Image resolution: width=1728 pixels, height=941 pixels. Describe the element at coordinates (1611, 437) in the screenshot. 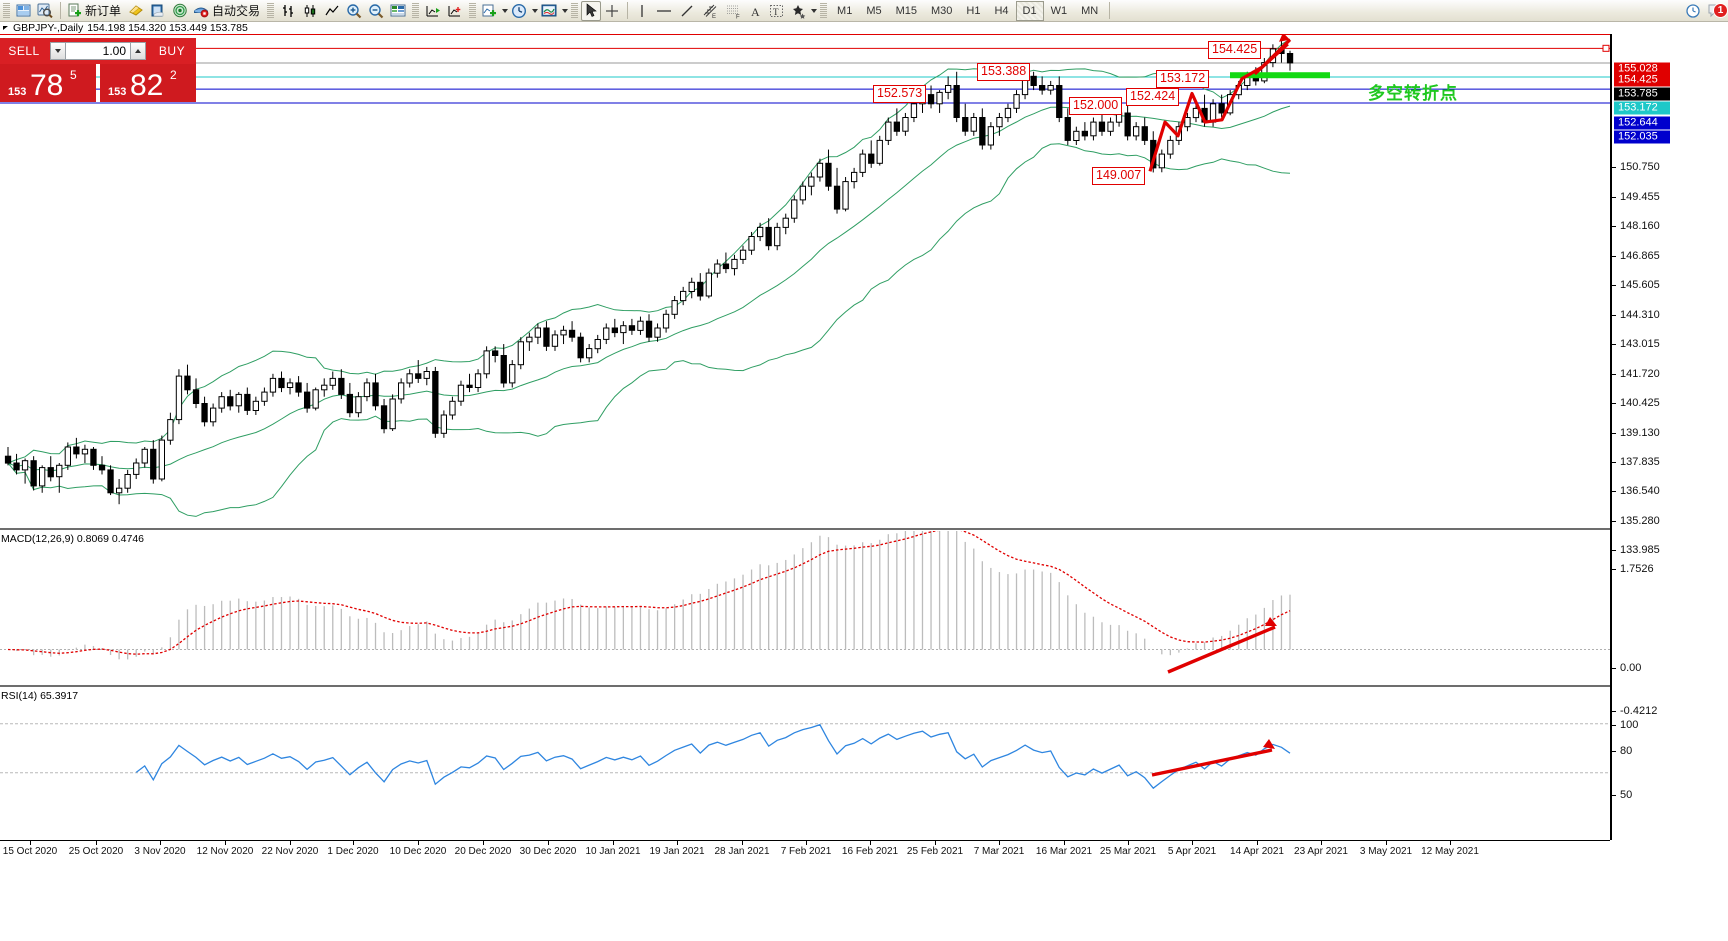

I see `price-axis-line` at that location.